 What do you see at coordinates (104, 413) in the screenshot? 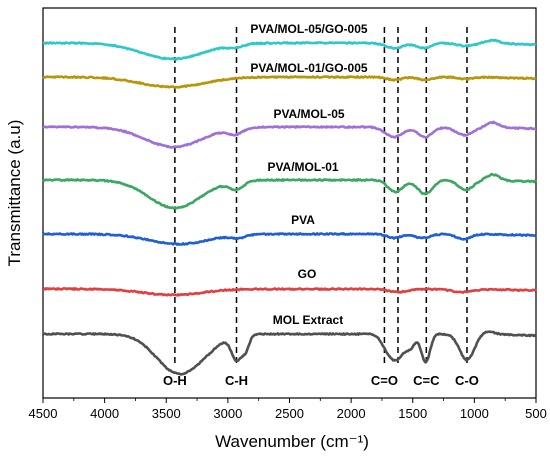
I see `x-tick-label: 4000` at bounding box center [104, 413].